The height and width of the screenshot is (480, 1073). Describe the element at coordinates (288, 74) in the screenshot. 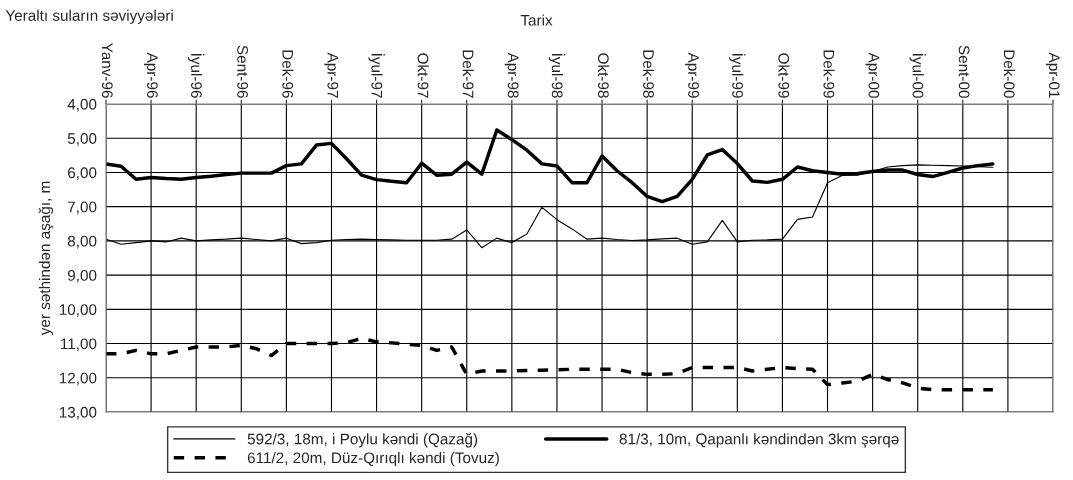

I see `x-tick-label: Dek-96` at that location.